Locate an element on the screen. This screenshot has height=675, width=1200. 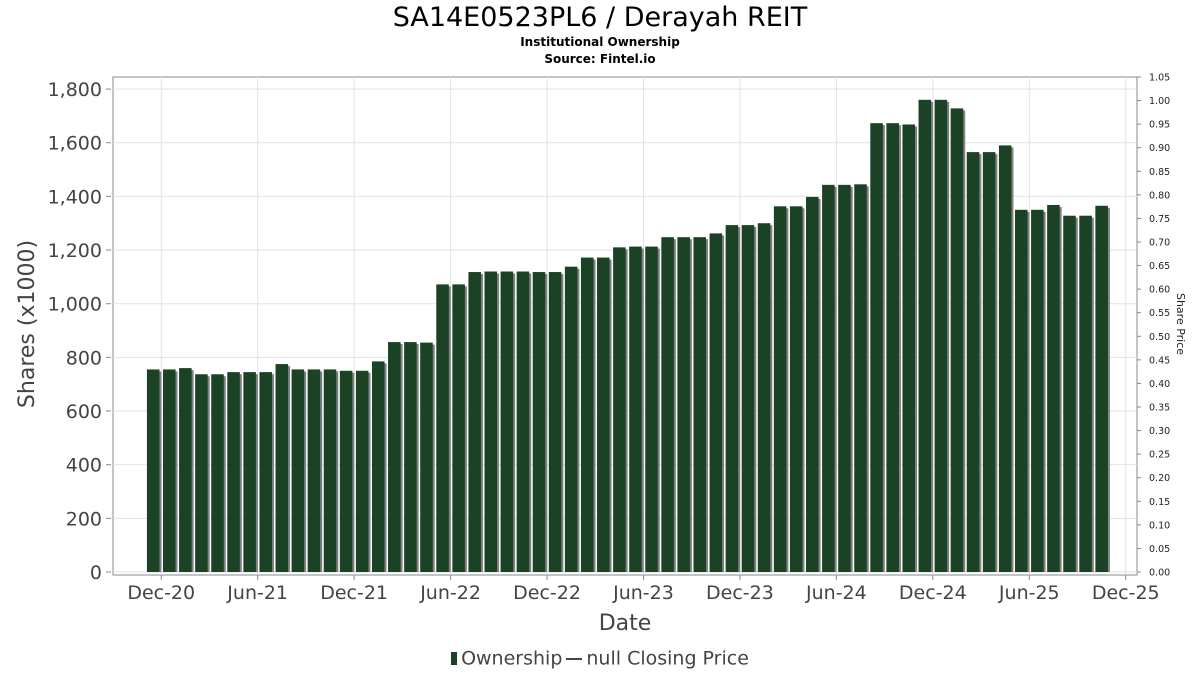
x-tick-label: Dec-21 is located at coordinates (354, 593).